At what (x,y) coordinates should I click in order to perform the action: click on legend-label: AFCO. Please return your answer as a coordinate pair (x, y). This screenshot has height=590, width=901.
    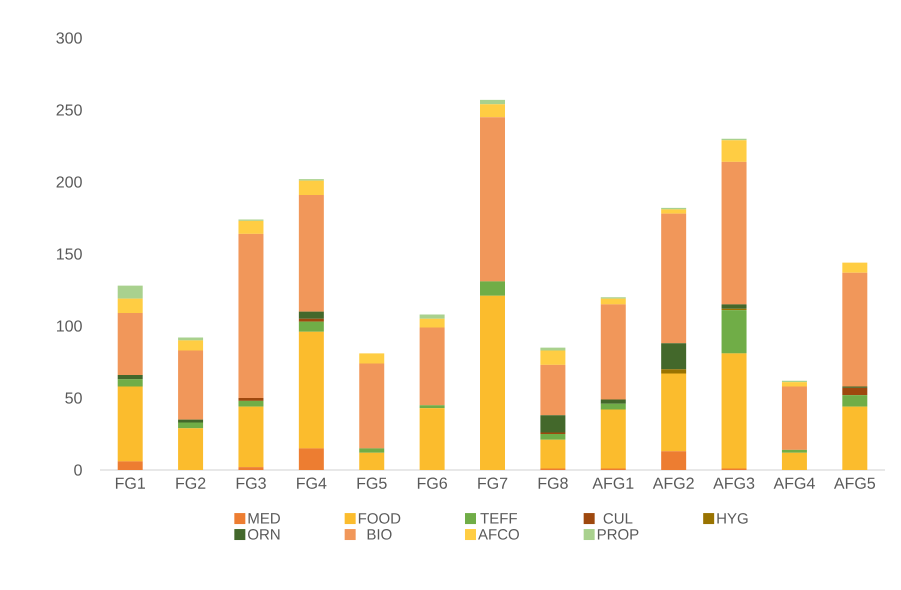
    Looking at the image, I should click on (498, 534).